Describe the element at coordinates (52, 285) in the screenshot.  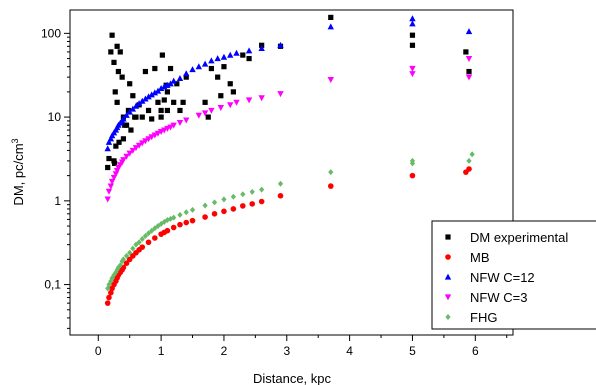
I see `y-tick-label: 0,1` at that location.